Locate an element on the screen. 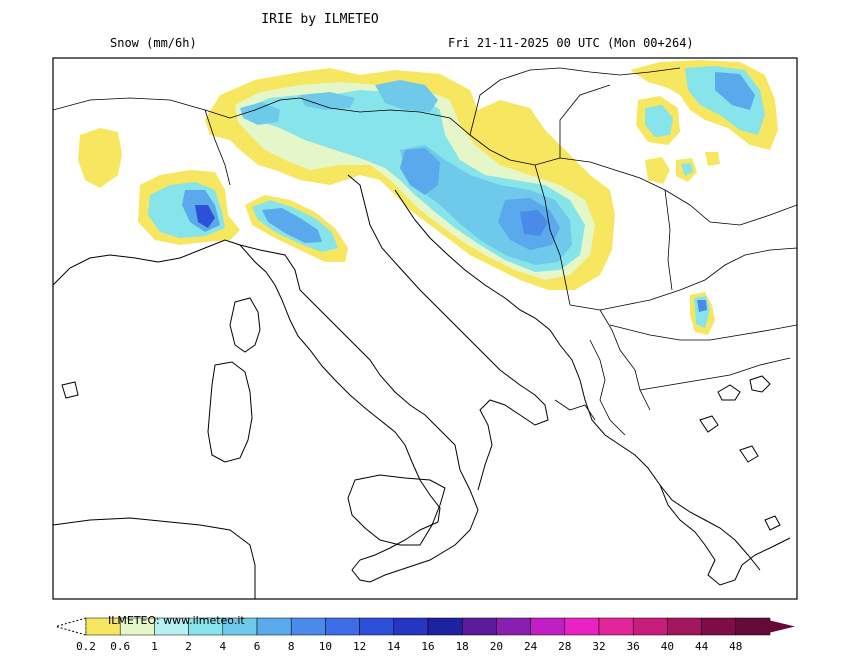 Image resolution: width=850 pixels, height=656 pixels. legend-tick-label: 48 is located at coordinates (736, 646).